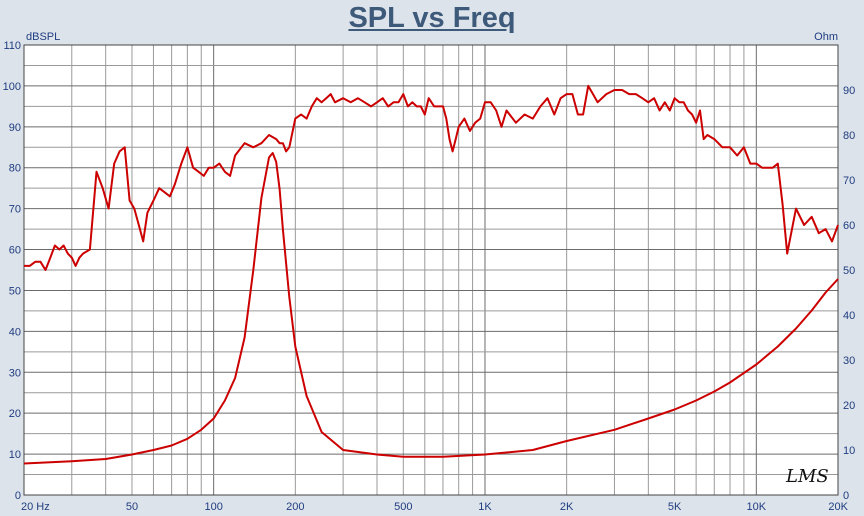  What do you see at coordinates (757, 507) in the screenshot?
I see `x-tick-label: 10K` at bounding box center [757, 507].